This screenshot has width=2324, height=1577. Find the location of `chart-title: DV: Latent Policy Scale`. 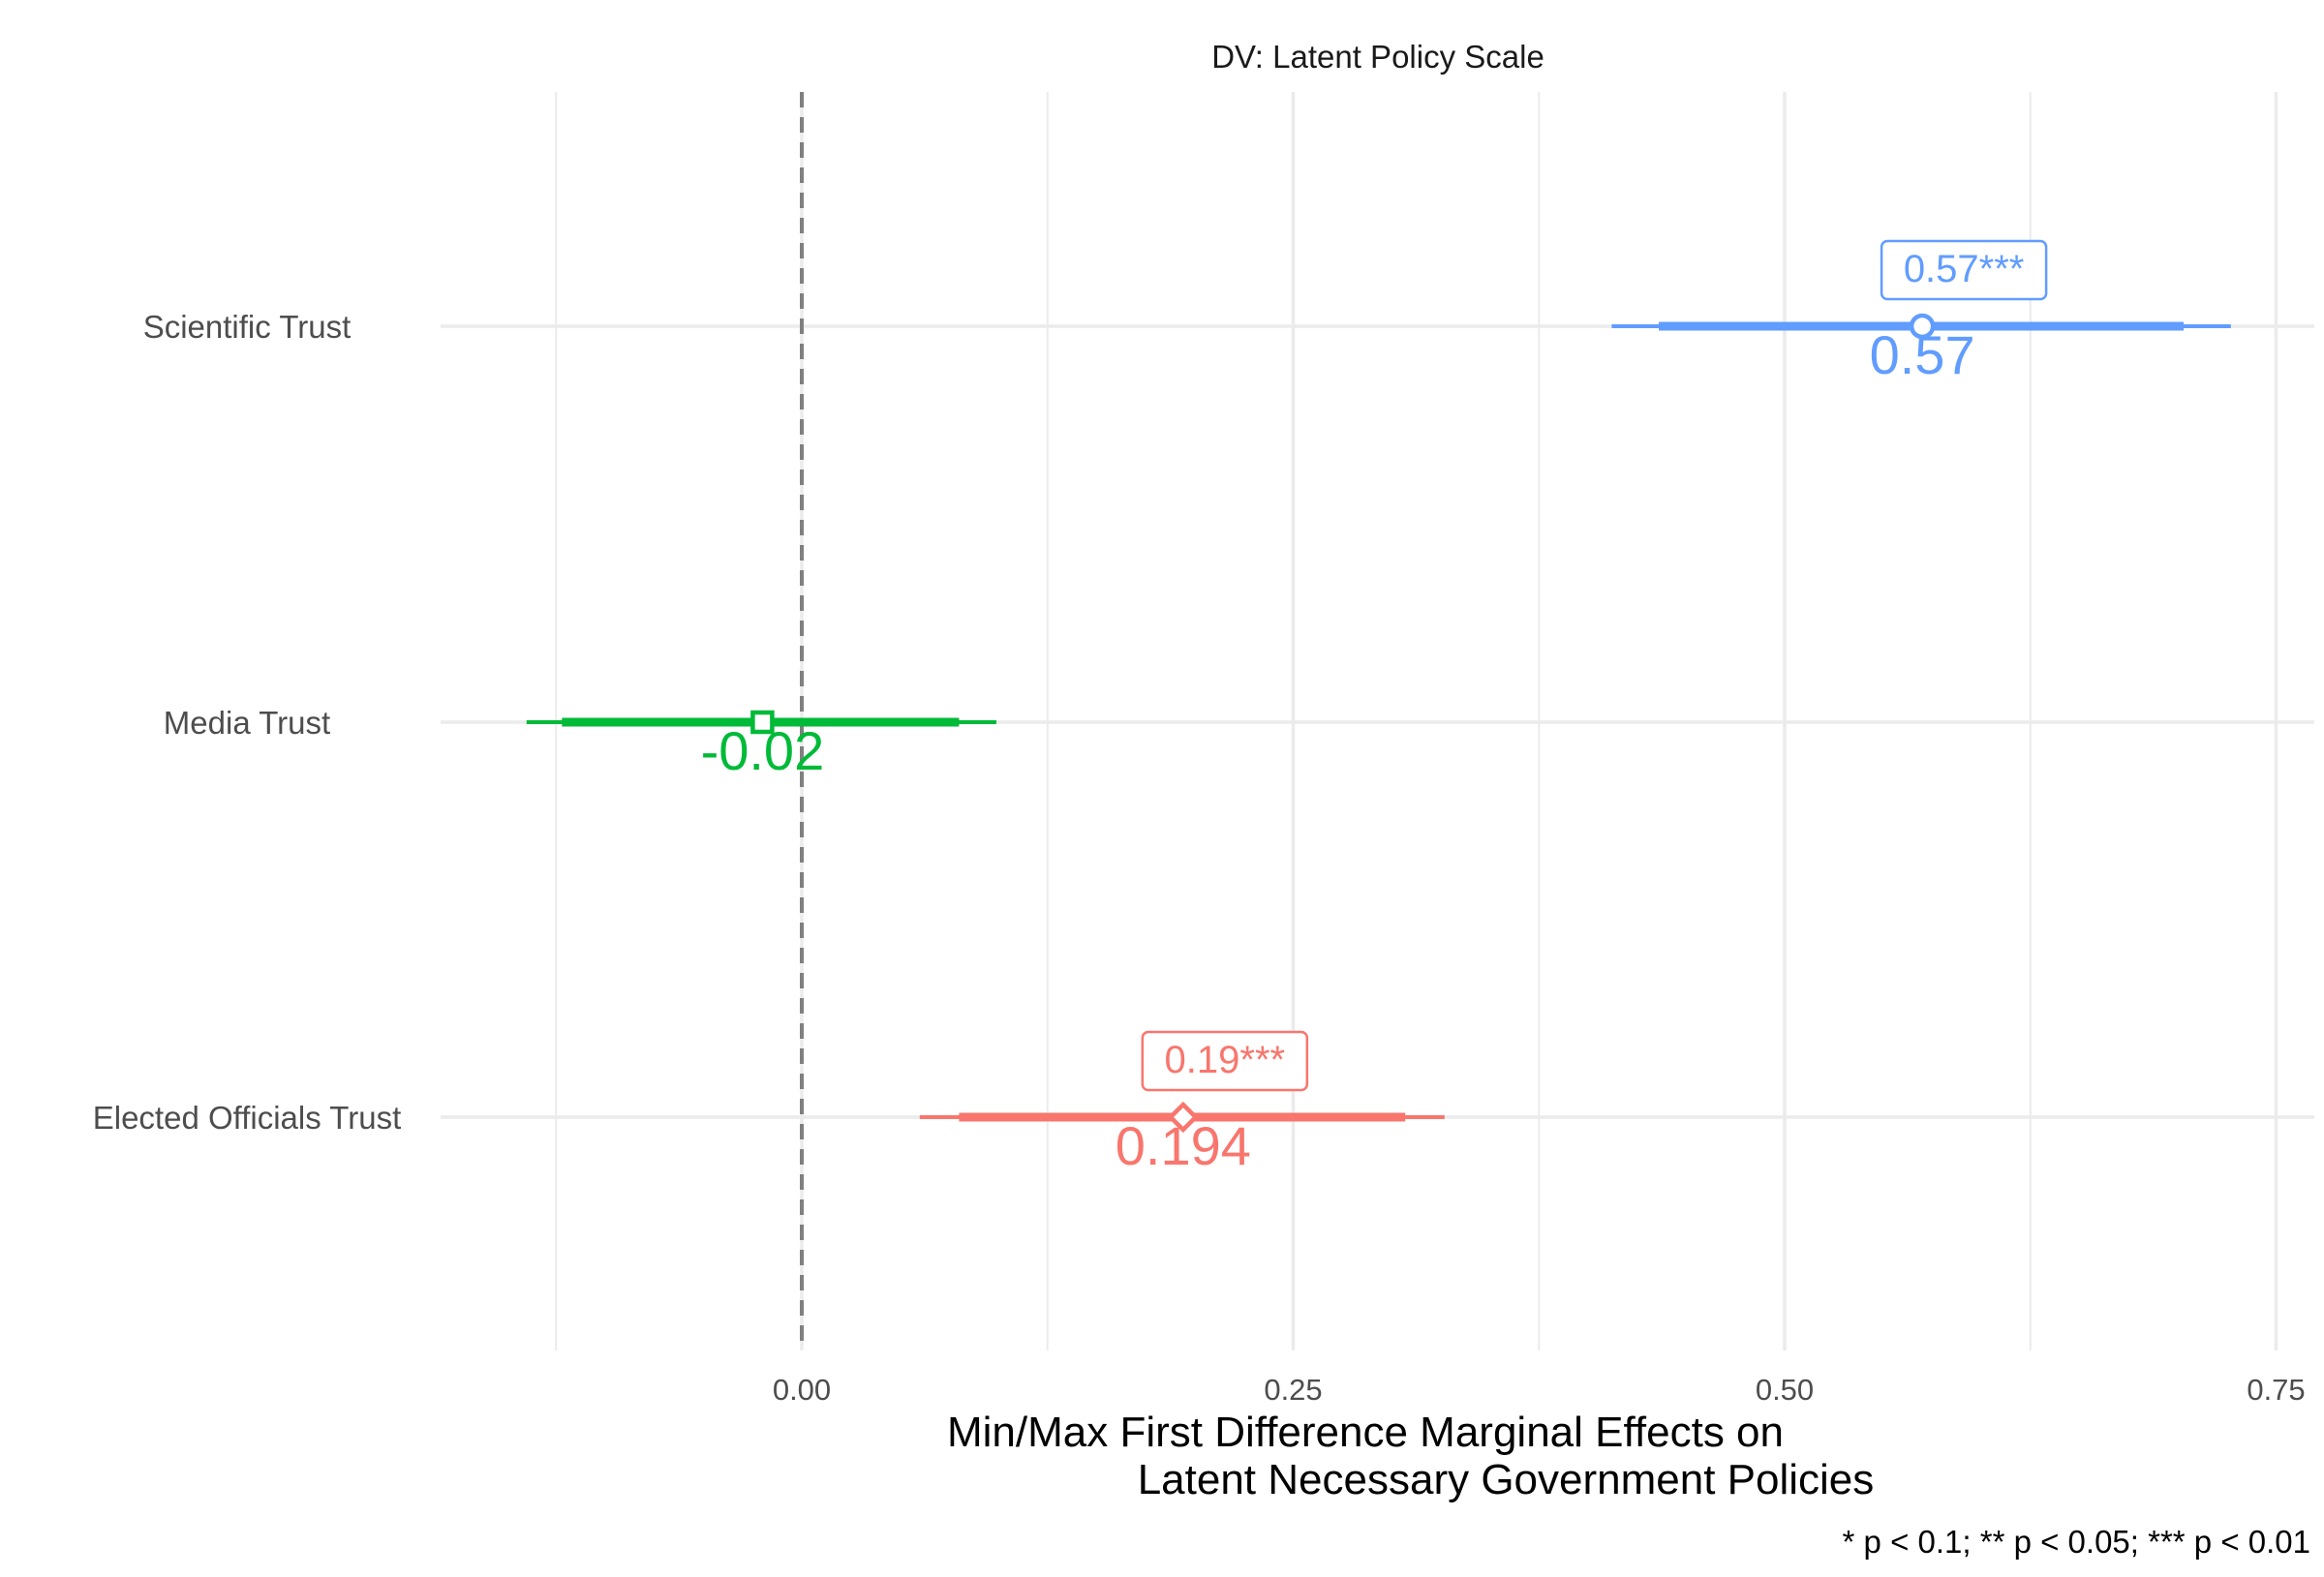

chart-title: DV: Latent Policy Scale is located at coordinates (1378, 57).